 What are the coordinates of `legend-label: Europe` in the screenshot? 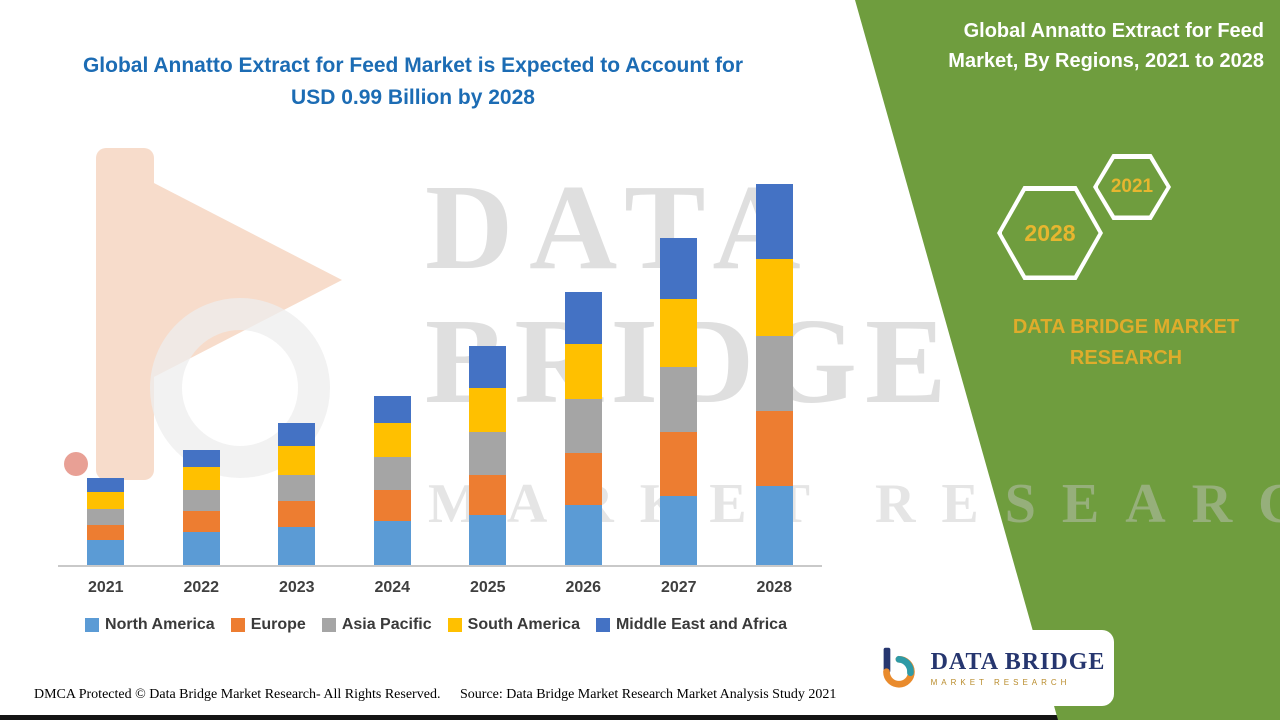 It's located at (278, 624).